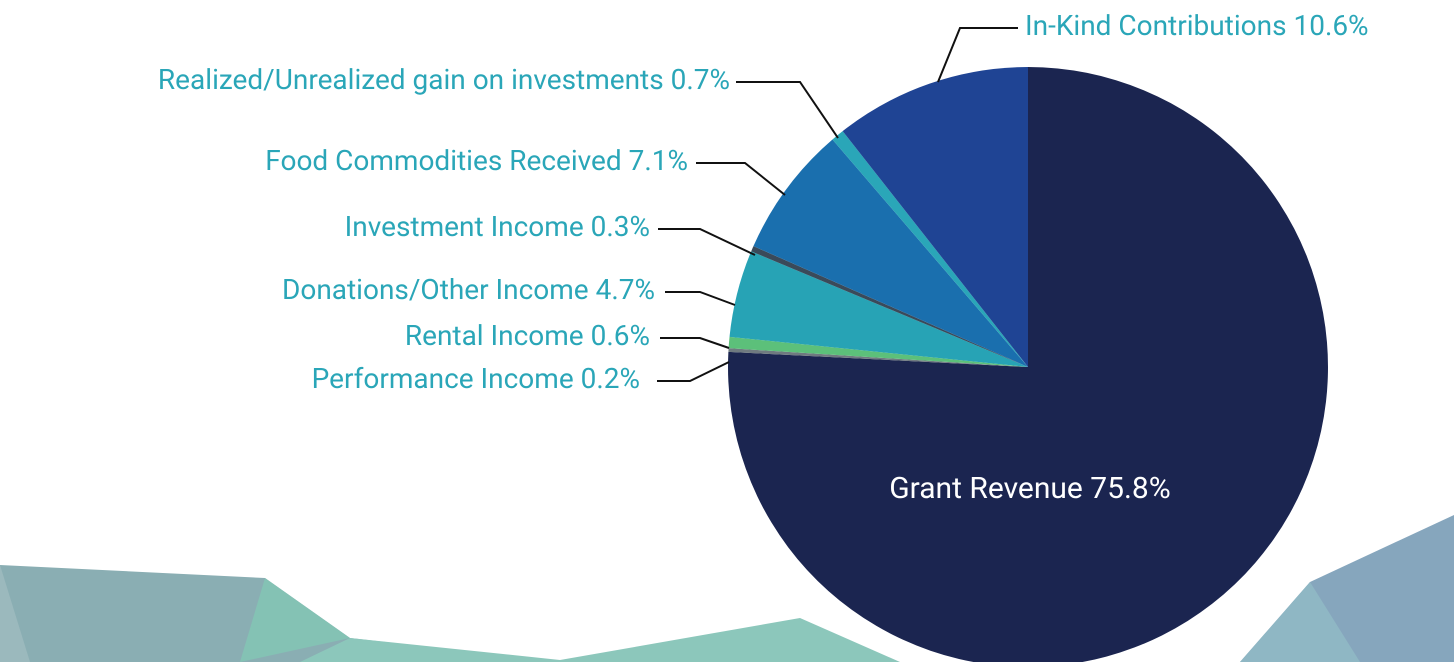  I want to click on slice-value: 0.3%, so click(620, 226).